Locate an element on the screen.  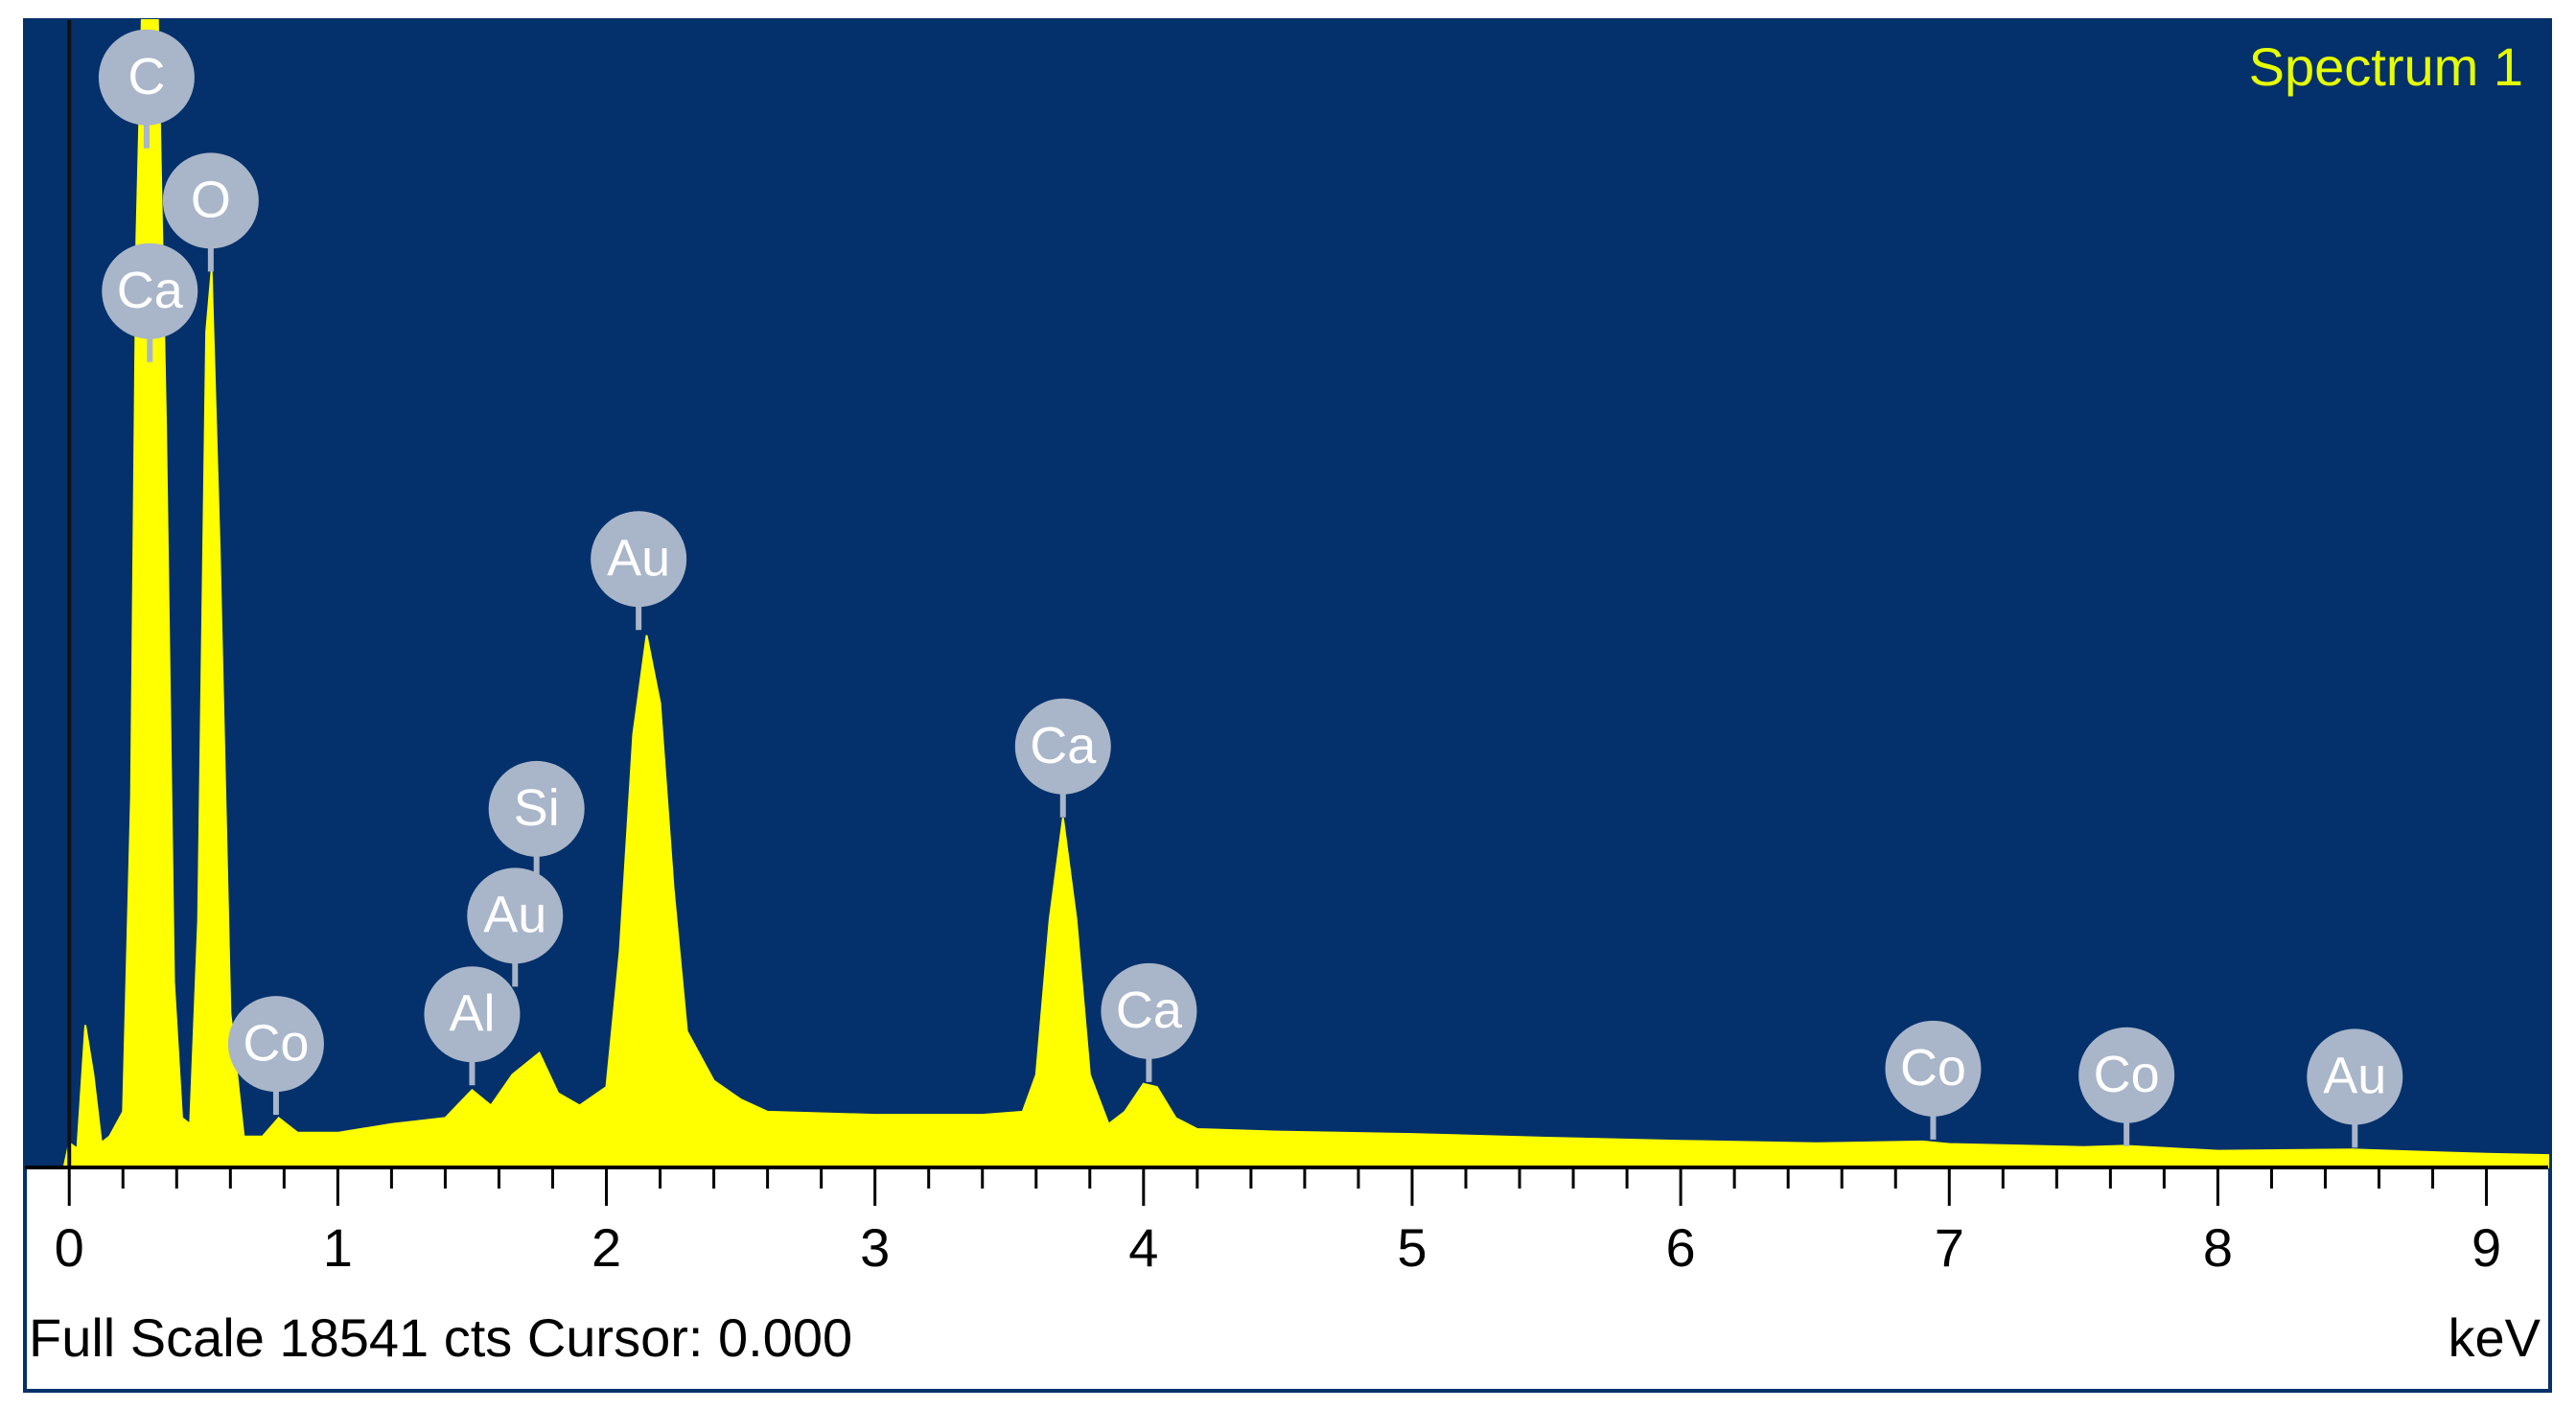
x-tick-label: 2 is located at coordinates (607, 1247).